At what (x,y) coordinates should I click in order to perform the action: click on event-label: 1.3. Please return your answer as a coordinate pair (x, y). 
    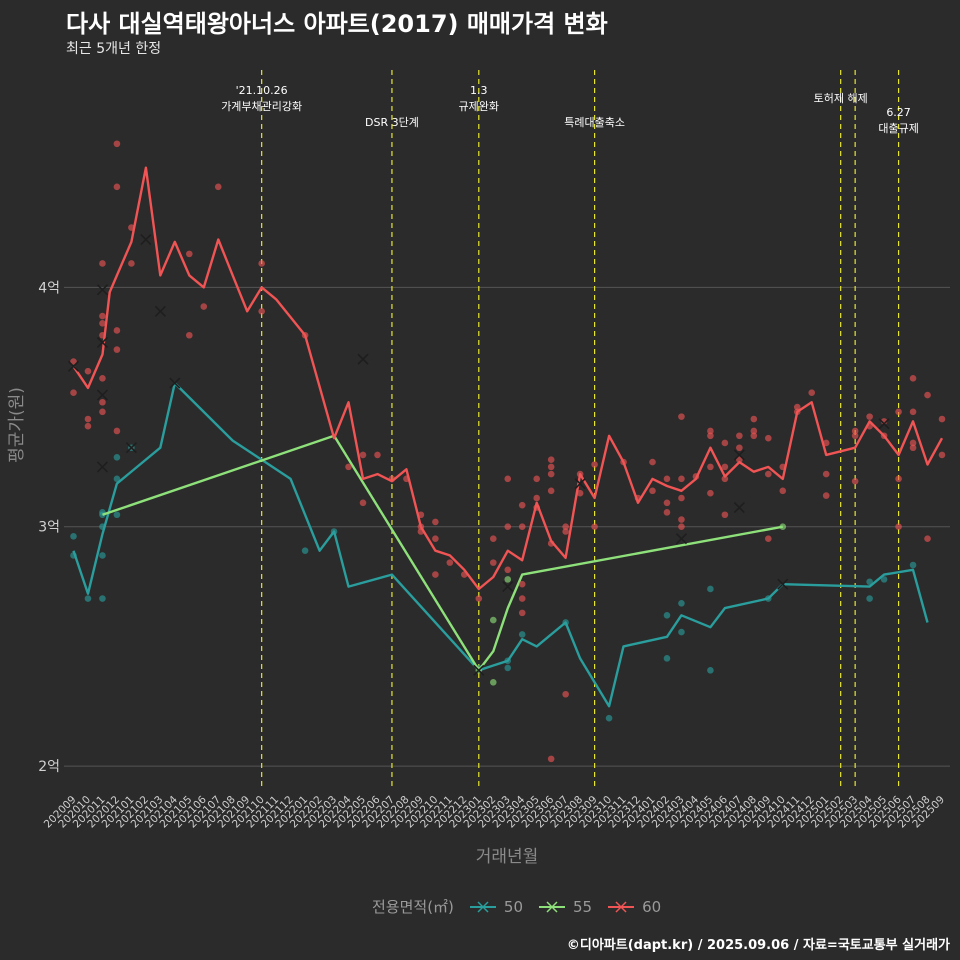
    Looking at the image, I should click on (479, 90).